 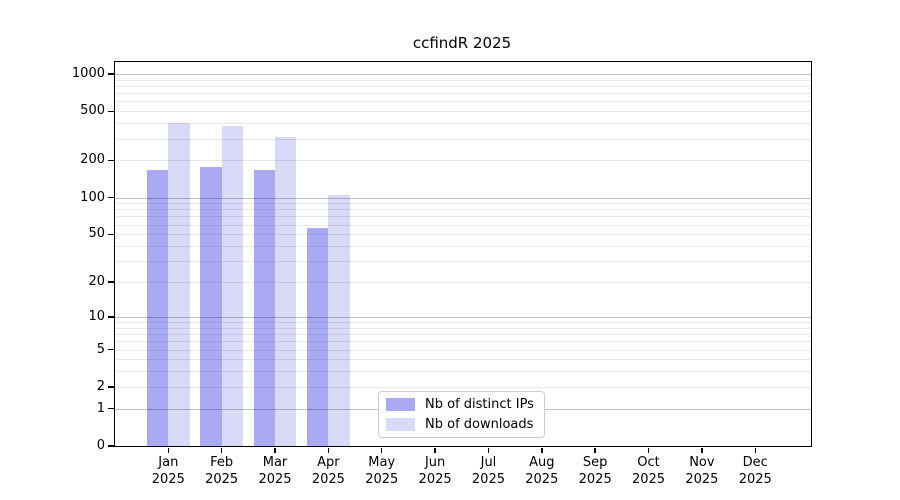 I want to click on y-tick-label: 2, so click(x=100, y=386).